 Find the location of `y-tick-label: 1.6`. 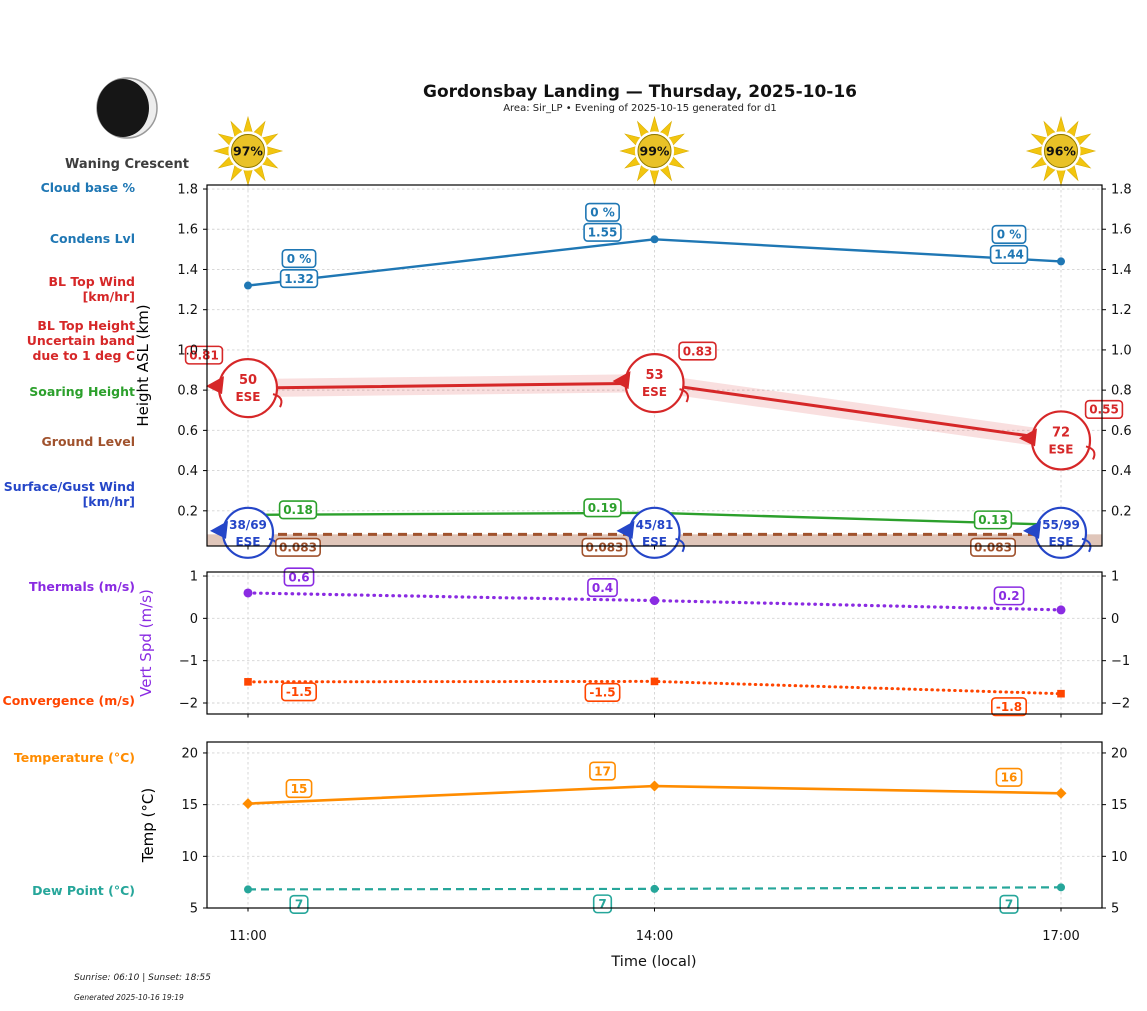

y-tick-label: 1.6 is located at coordinates (1121, 230).